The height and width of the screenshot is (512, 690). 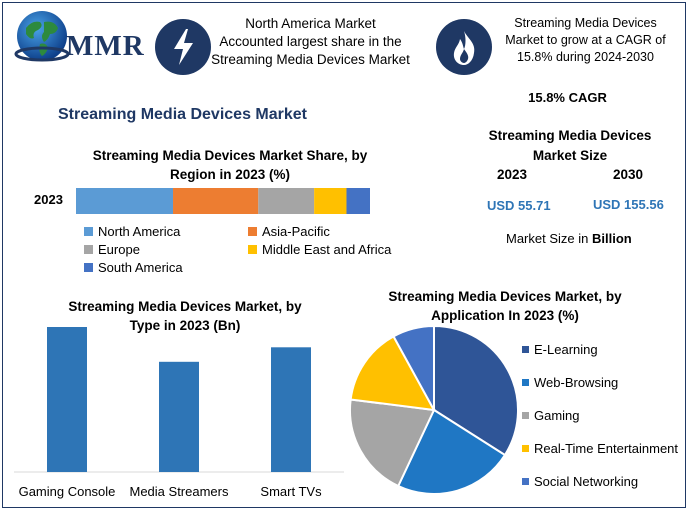 I want to click on header-box1-line: North America Market, so click(x=310, y=23).